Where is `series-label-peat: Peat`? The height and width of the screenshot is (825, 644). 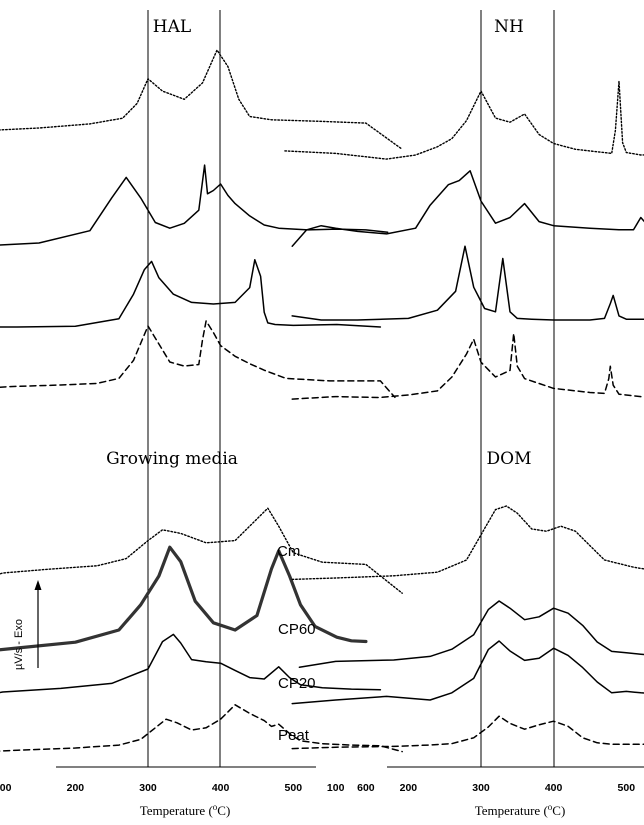 series-label-peat: Peat is located at coordinates (294, 735).